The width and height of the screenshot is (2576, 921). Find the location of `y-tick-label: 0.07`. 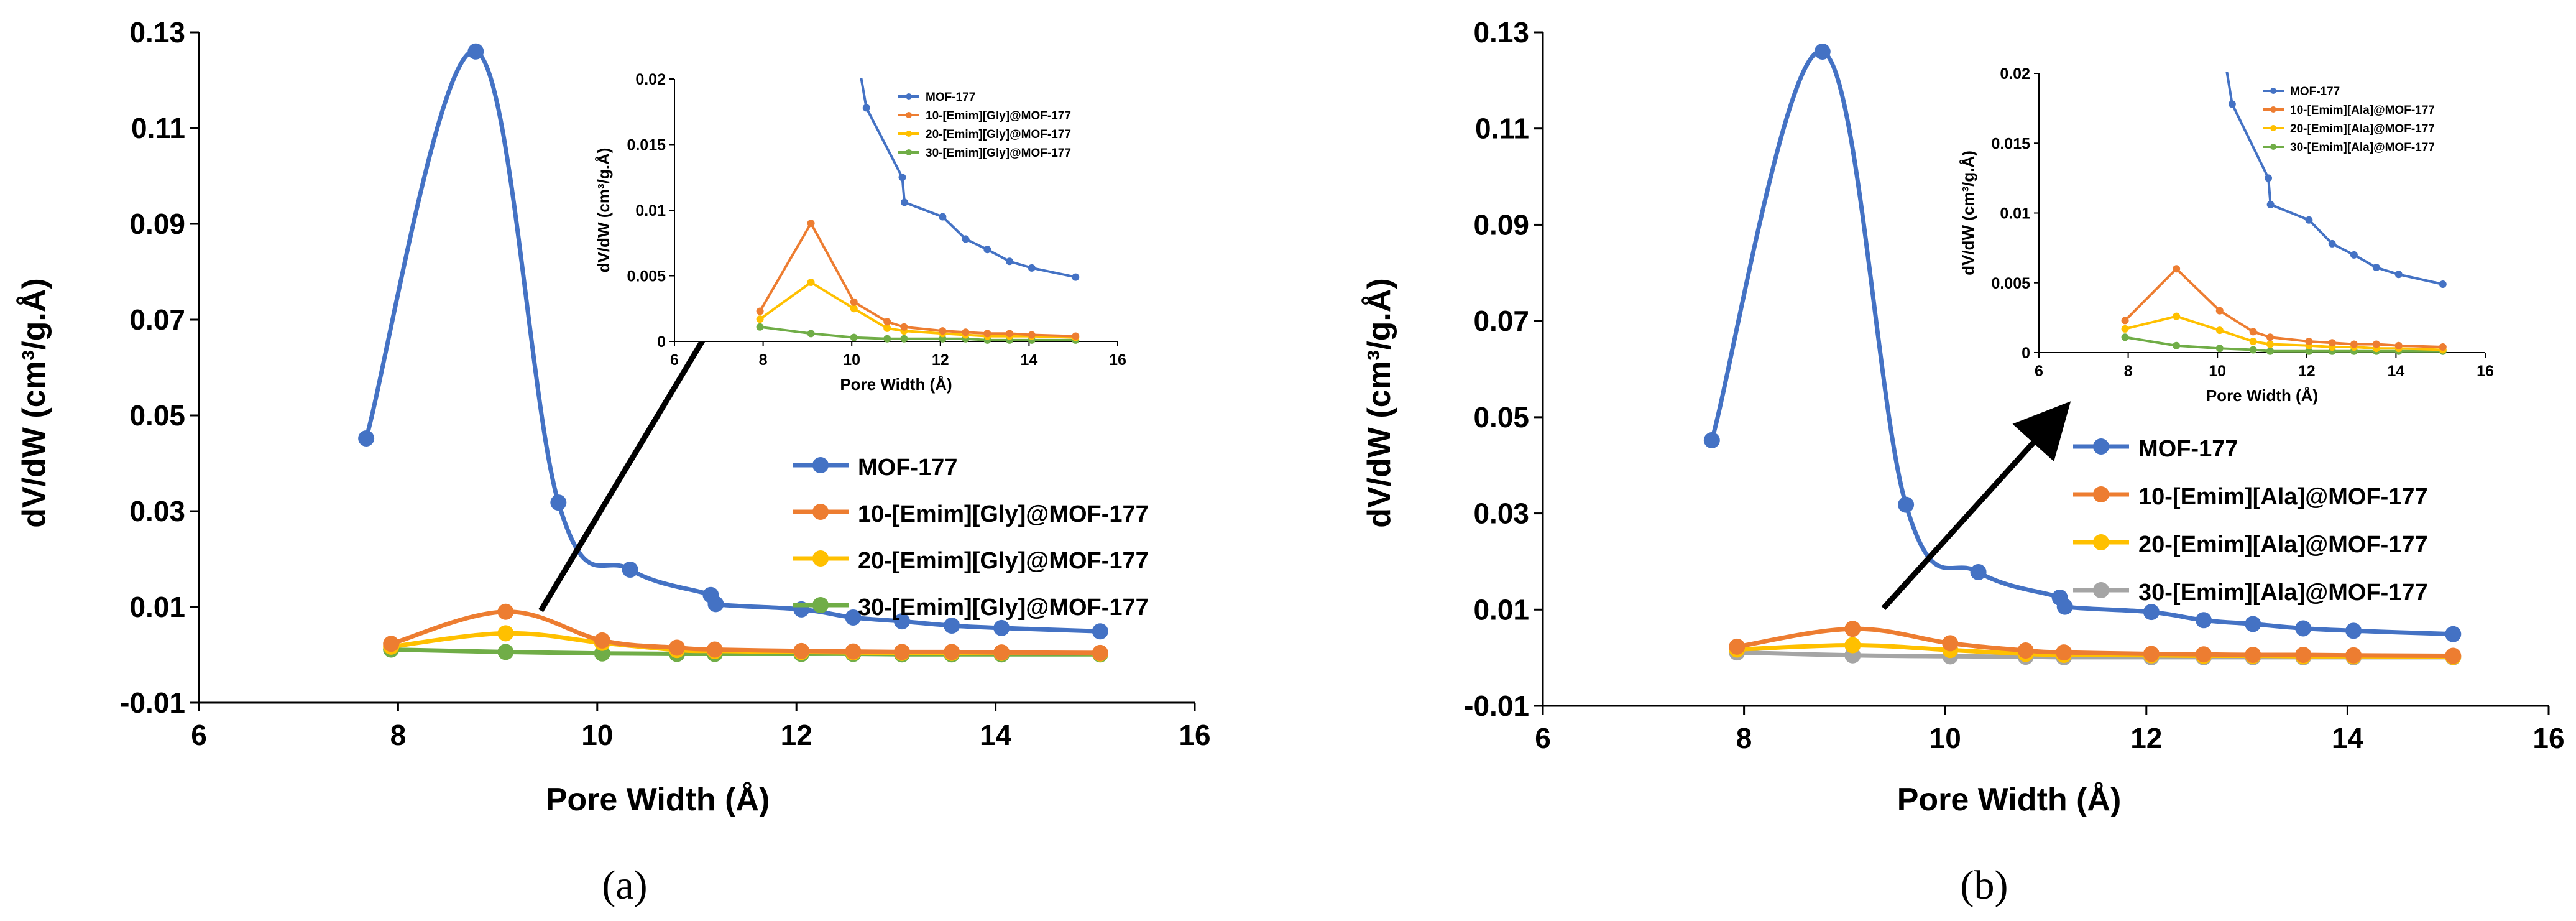

y-tick-label: 0.07 is located at coordinates (1501, 321).